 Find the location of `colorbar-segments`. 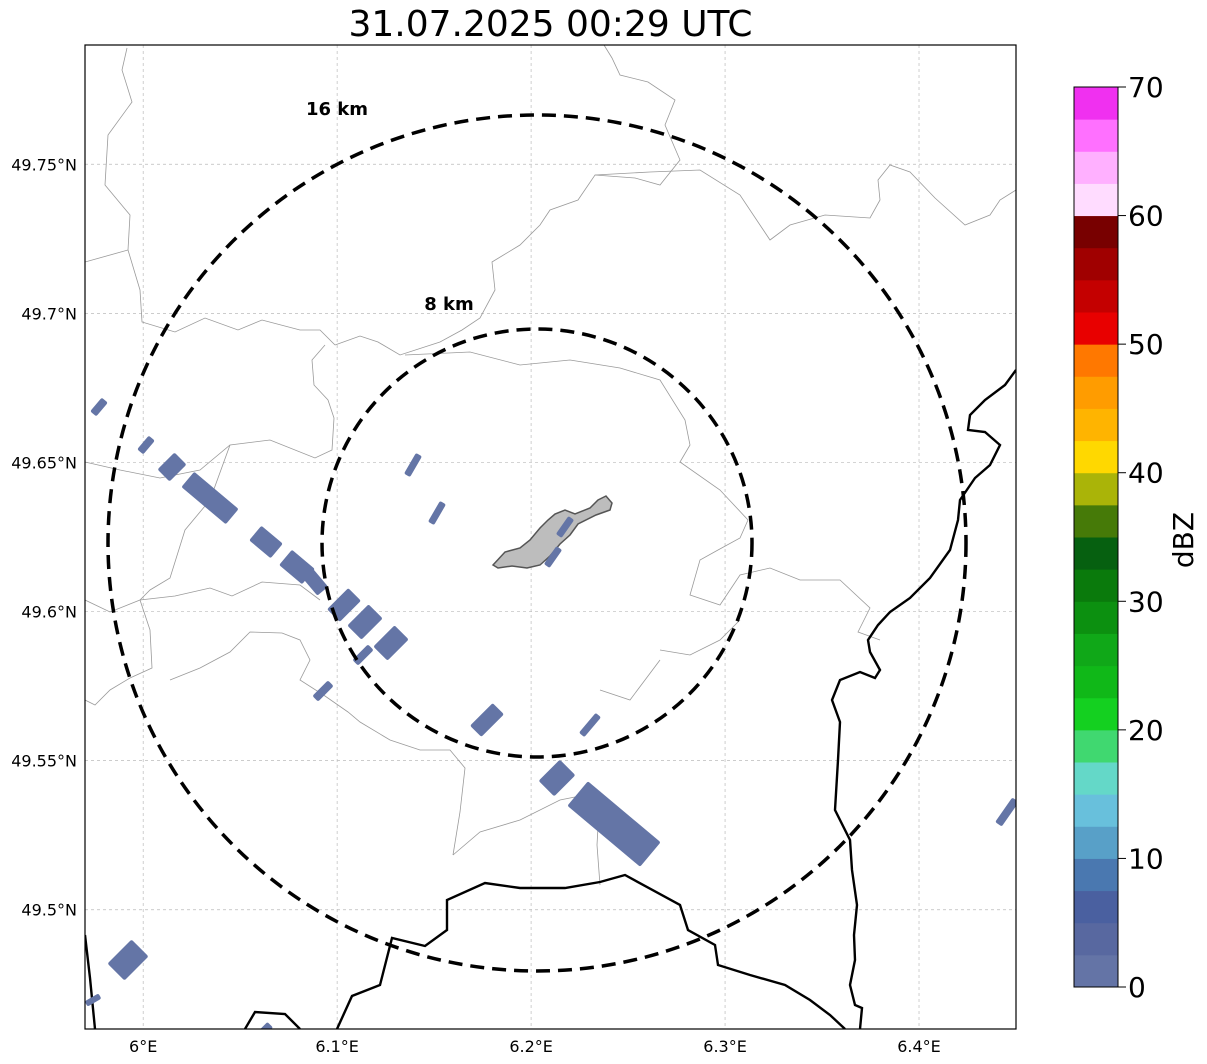

colorbar-segments is located at coordinates (1096, 537).